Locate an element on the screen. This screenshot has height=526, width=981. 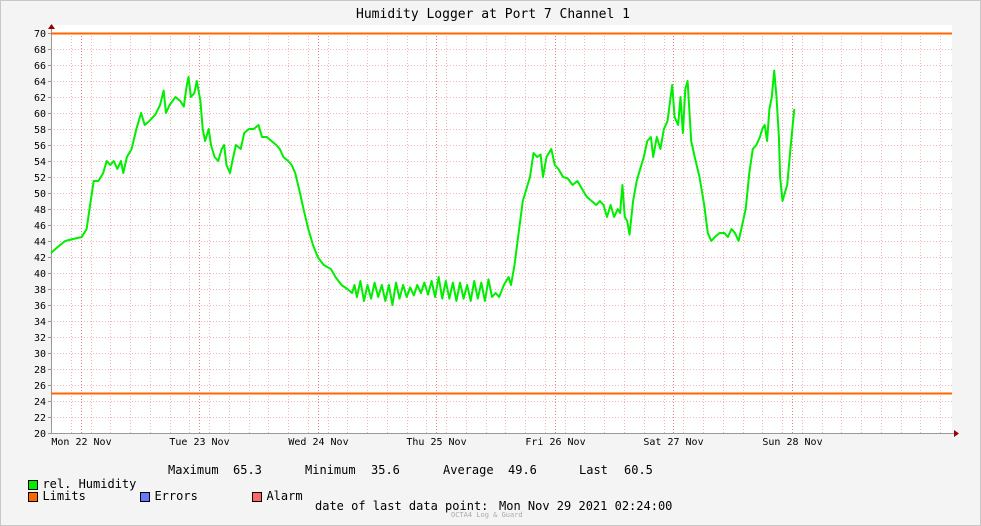
humidity-legend-label: rel. Humidity is located at coordinates (89, 484).